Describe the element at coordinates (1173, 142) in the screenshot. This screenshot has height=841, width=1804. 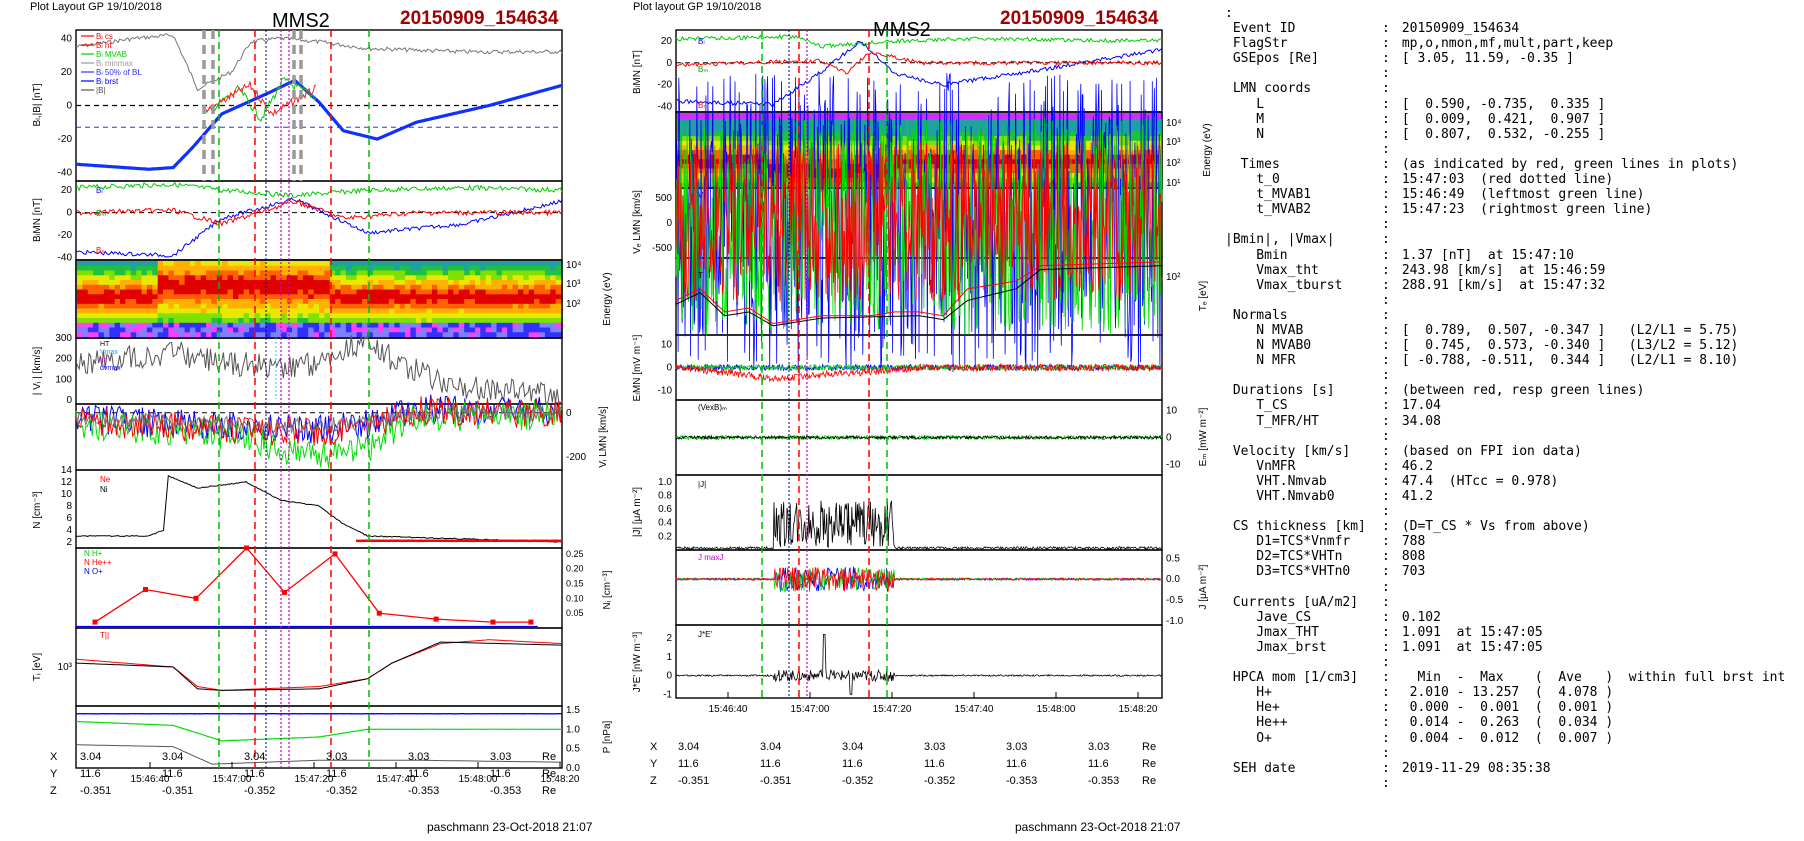
I see `right-tick-label: 10³` at that location.